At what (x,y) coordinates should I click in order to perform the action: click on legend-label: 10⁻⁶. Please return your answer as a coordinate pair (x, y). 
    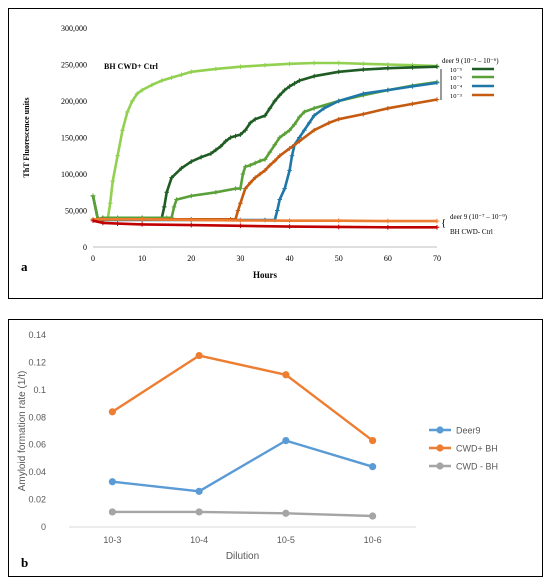
    Looking at the image, I should click on (456, 78).